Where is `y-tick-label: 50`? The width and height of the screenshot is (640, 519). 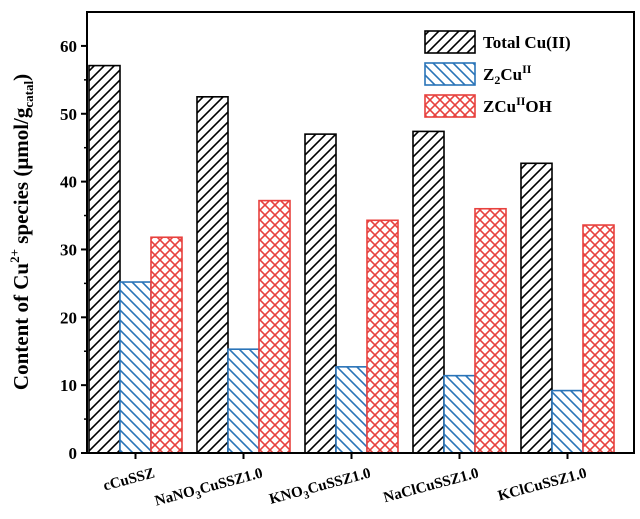 y-tick-label: 50 is located at coordinates (68, 114).